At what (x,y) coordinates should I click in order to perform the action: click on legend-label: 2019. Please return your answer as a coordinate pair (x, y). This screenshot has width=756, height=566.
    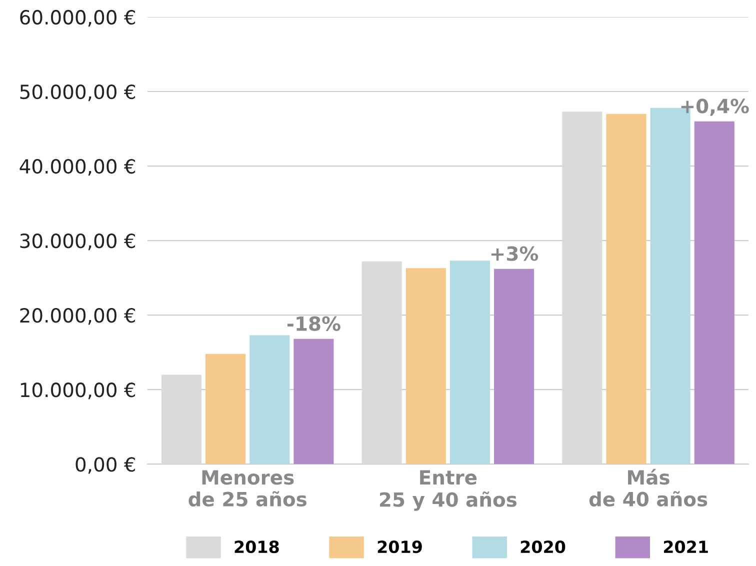
    Looking at the image, I should click on (400, 547).